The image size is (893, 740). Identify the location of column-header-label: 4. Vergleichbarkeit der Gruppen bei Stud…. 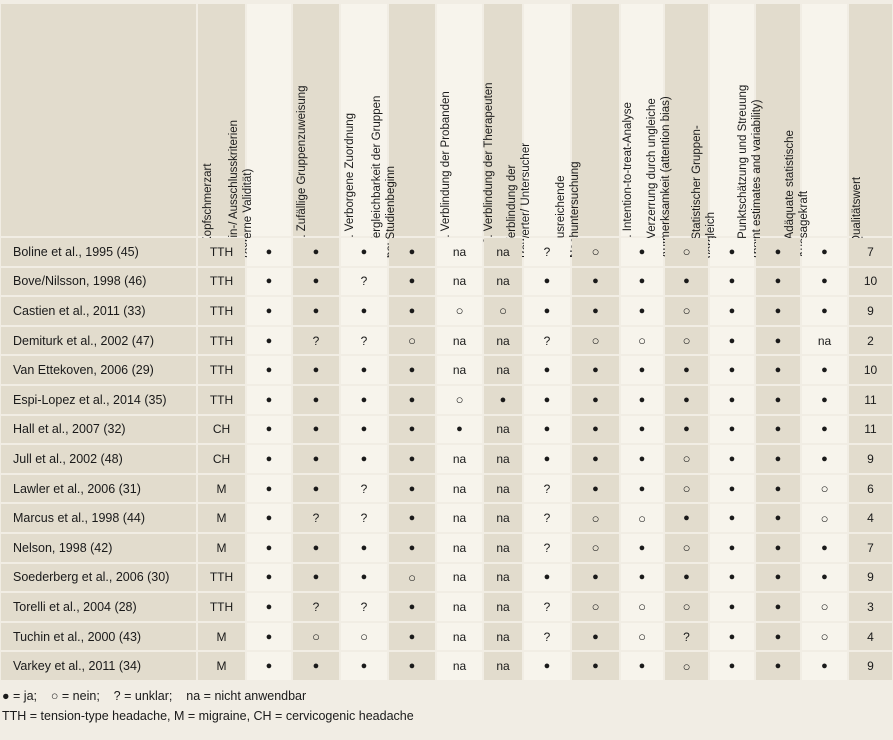
(384, 176).